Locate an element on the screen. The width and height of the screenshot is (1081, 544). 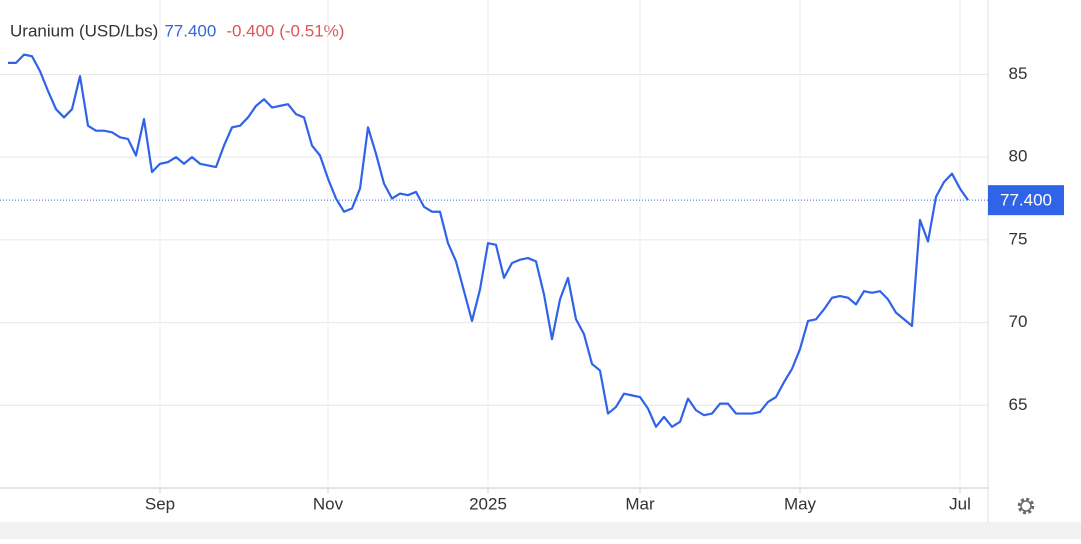
gear-ring is located at coordinates (1026, 506).